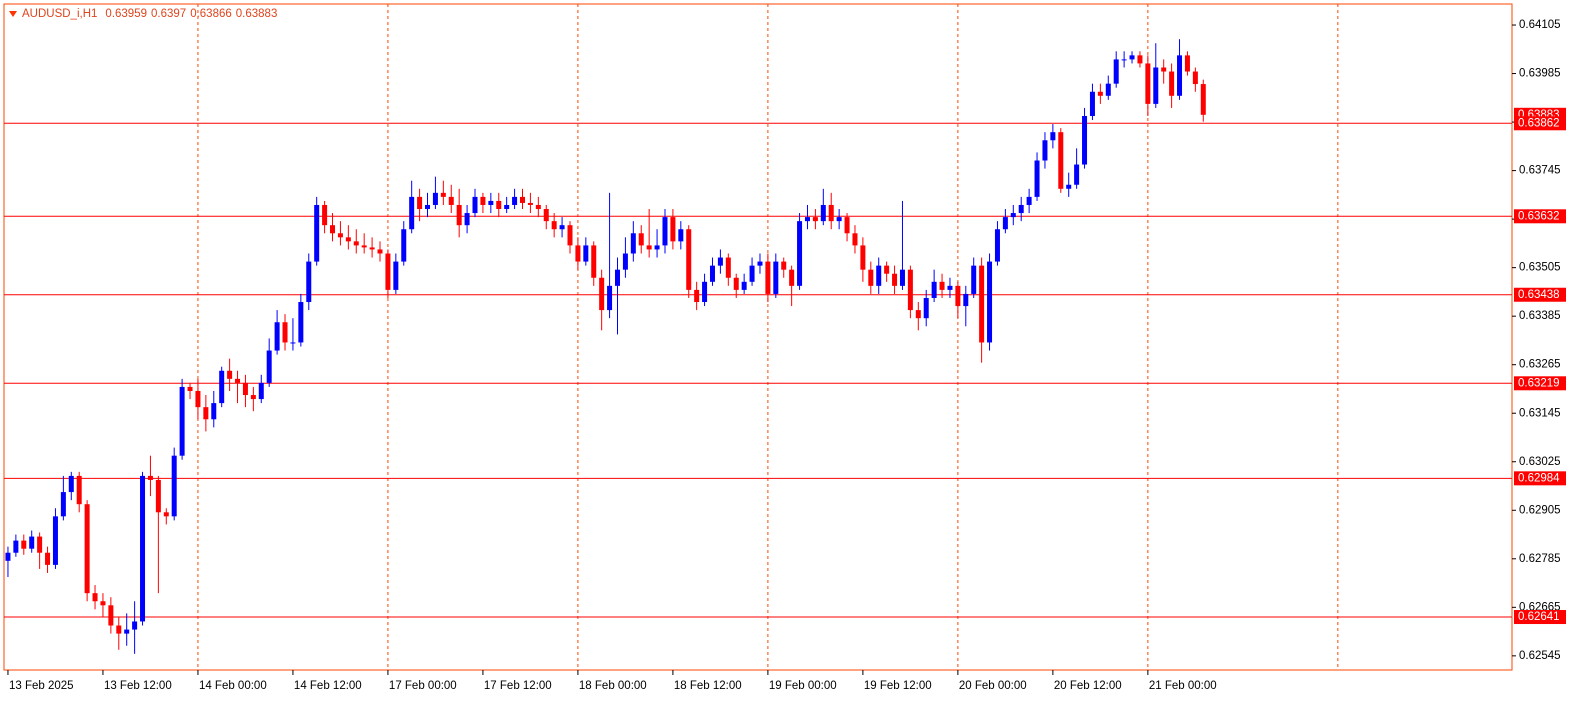 The height and width of the screenshot is (708, 1586). Describe the element at coordinates (41, 686) in the screenshot. I see `x-tick-label: 13 Feb 2025` at that location.